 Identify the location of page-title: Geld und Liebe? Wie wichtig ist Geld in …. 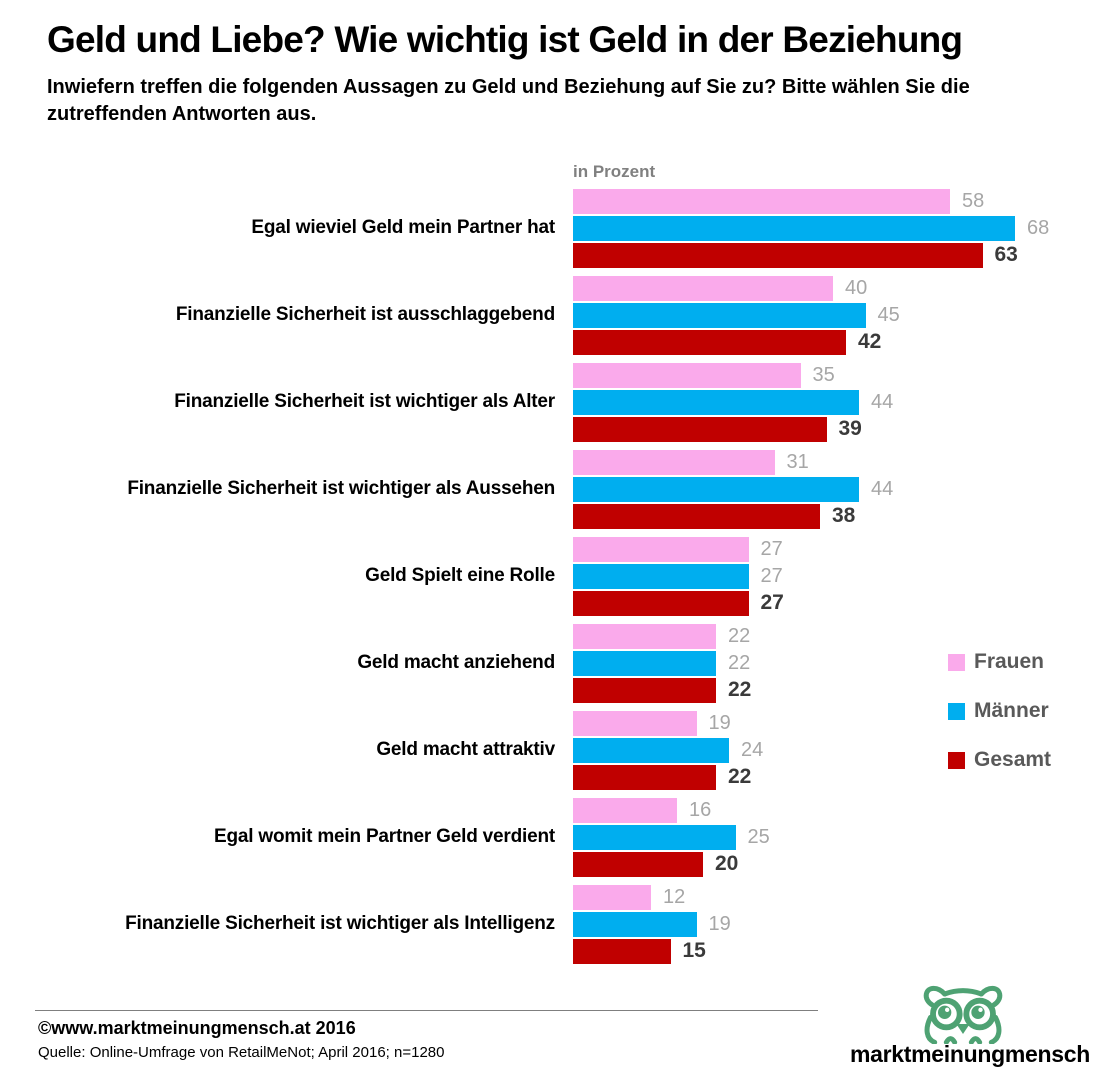
(505, 39).